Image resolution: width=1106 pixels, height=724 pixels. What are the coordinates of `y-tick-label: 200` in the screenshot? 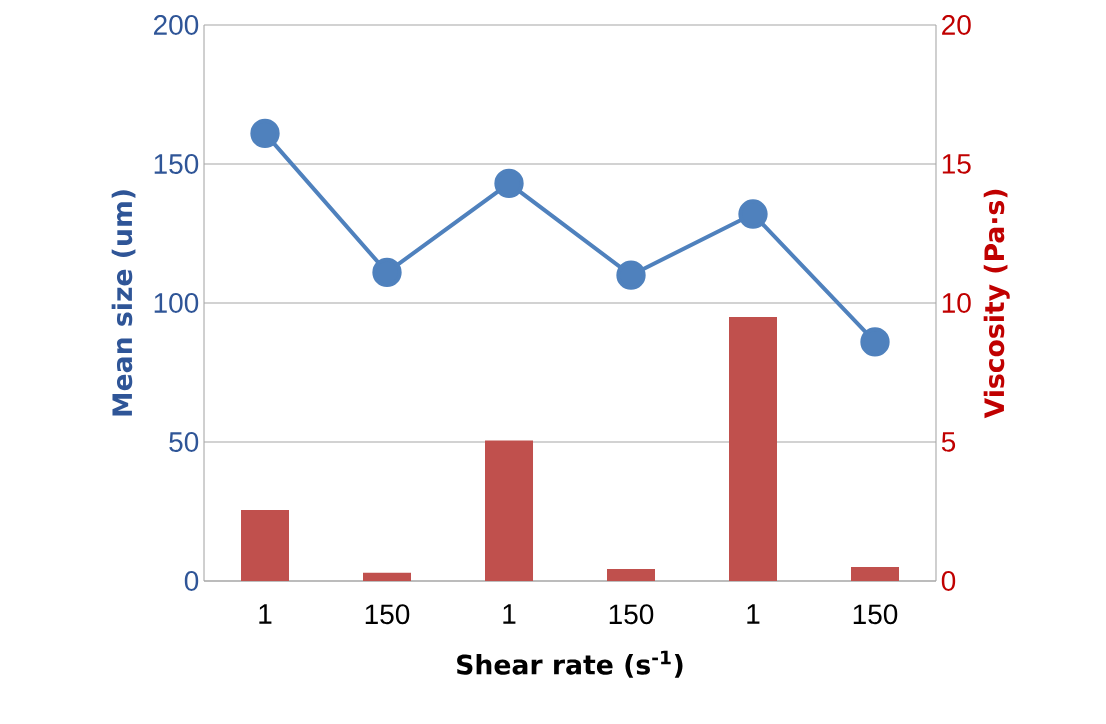 It's located at (176, 25).